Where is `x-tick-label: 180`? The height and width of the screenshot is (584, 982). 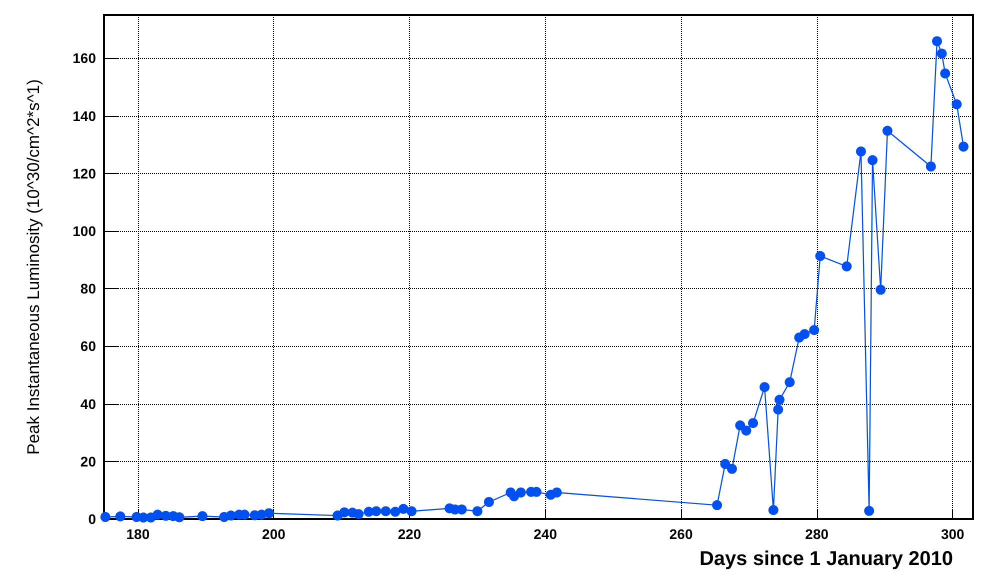 x-tick-label: 180 is located at coordinates (138, 534).